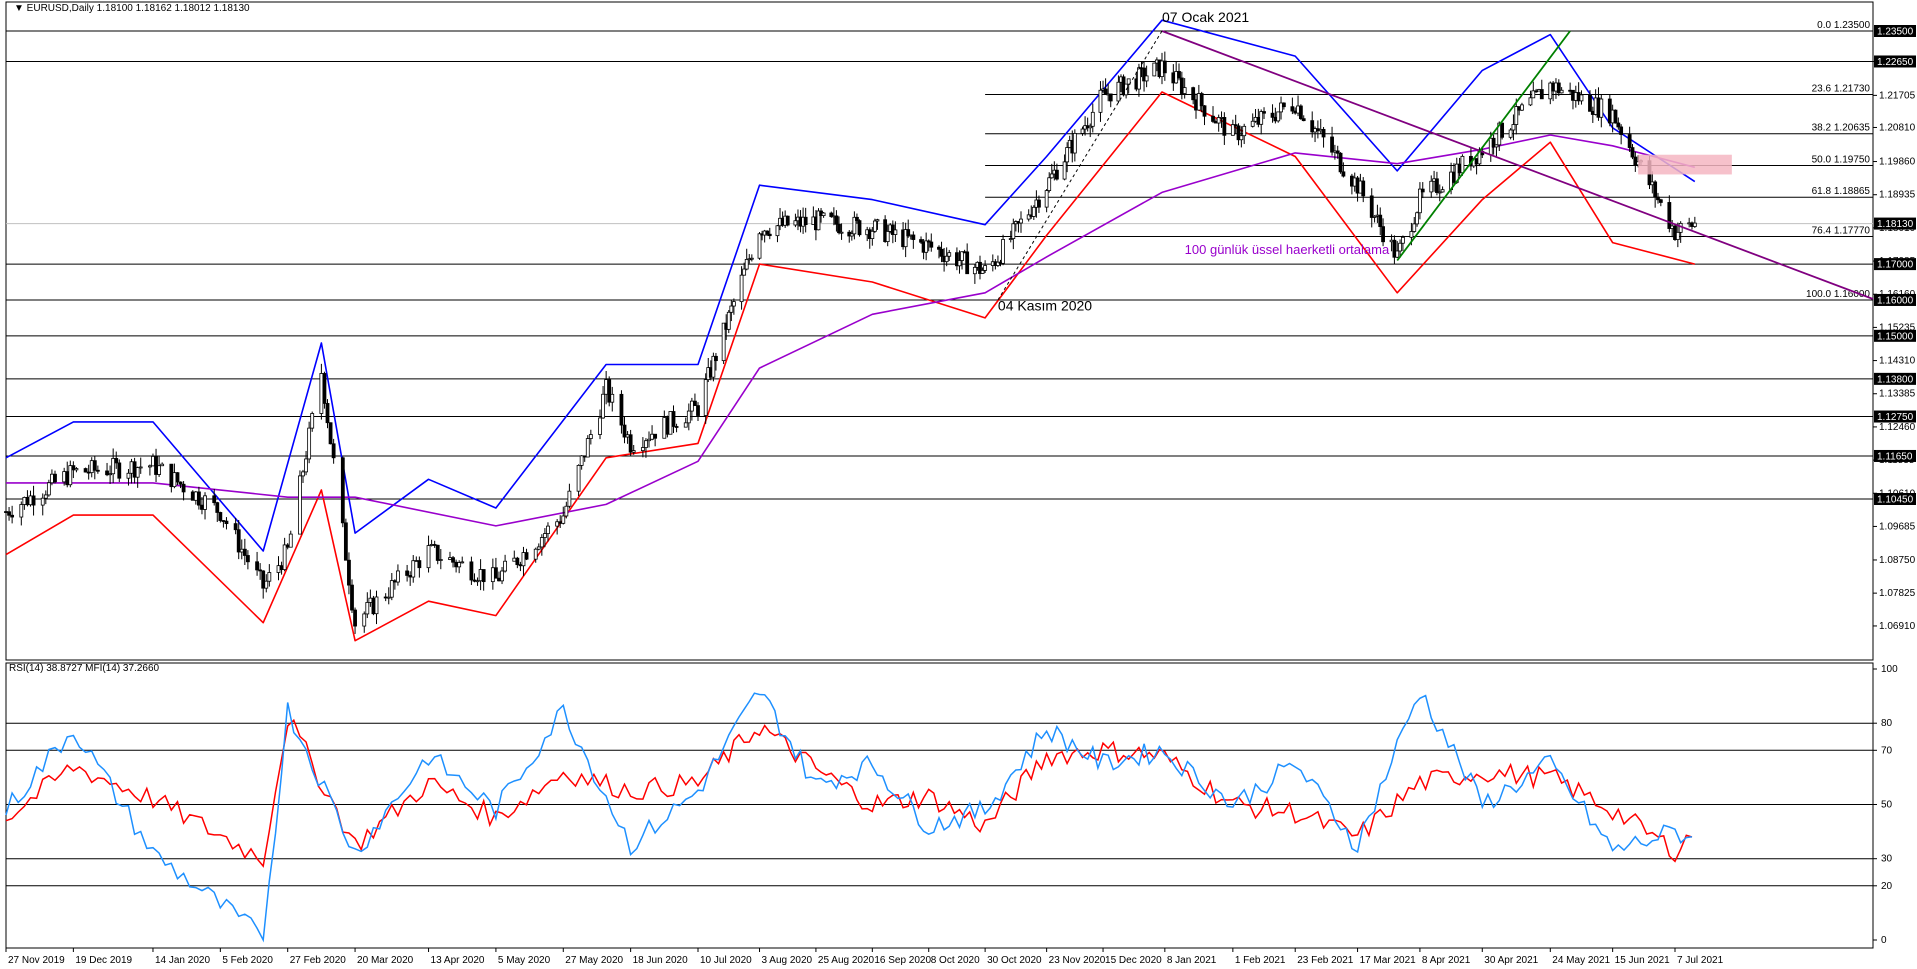 The width and height of the screenshot is (1917, 969). Describe the element at coordinates (1841, 128) in the screenshot. I see `fib-level-label: 38.2 1.20635` at that location.